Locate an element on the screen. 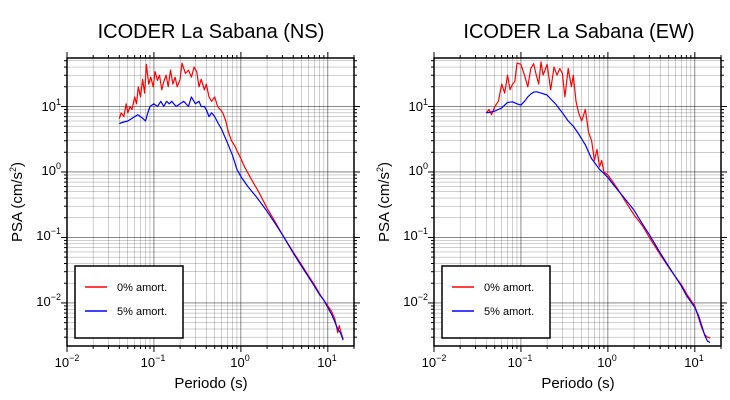 This screenshot has width=730, height=400. x-axis-label-ns: Periodo (s) is located at coordinates (210, 383).